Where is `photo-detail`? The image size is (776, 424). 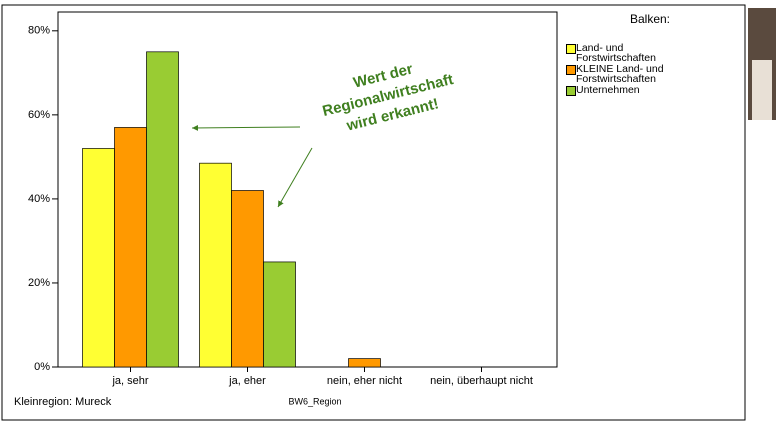 photo-detail is located at coordinates (762, 90).